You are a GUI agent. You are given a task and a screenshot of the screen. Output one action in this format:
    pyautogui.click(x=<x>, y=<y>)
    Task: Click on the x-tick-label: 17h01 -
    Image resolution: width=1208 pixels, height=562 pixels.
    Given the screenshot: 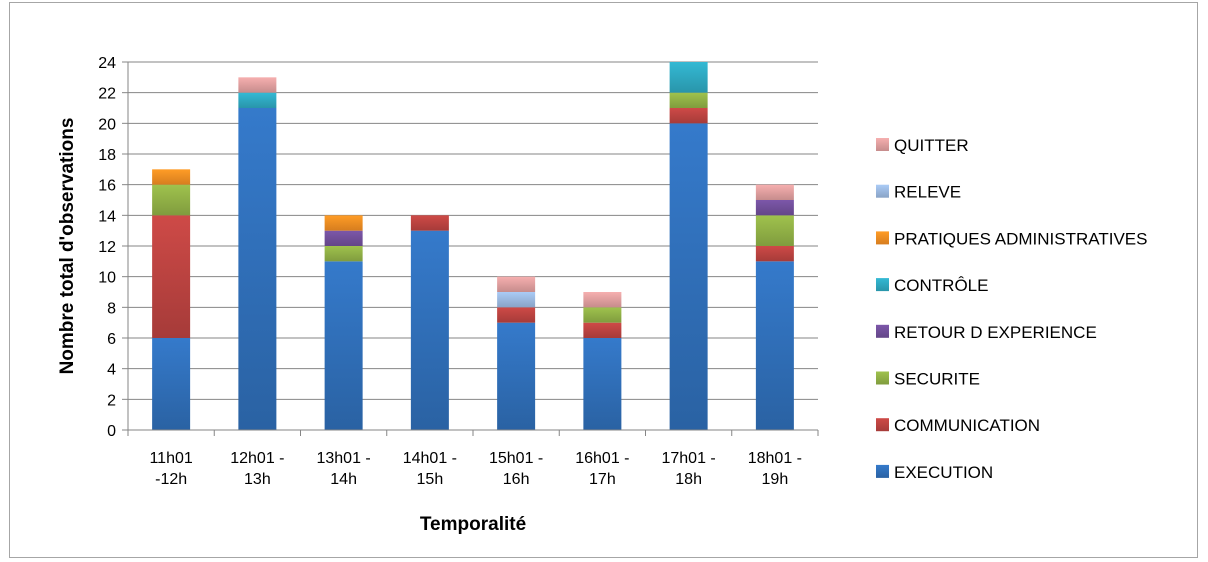 What is the action you would take?
    pyautogui.click(x=688, y=458)
    